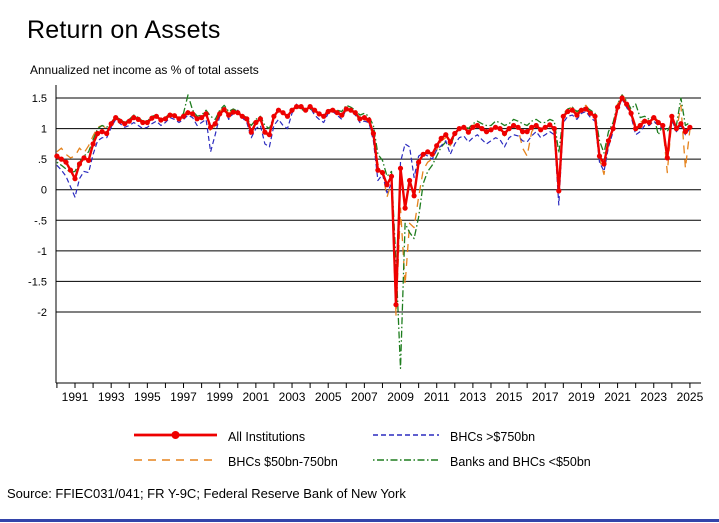 This screenshot has width=719, height=523. I want to click on x-tick-label: 2017, so click(545, 397).